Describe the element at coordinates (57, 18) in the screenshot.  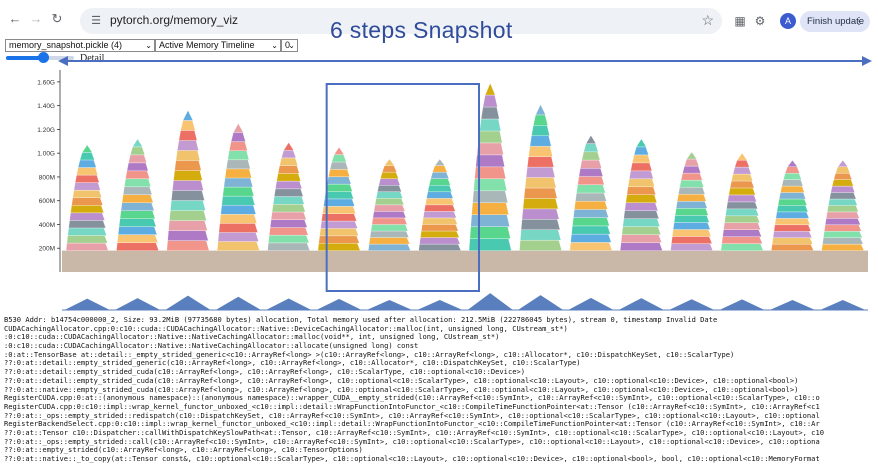
I see `reload-icon: ↻` at that location.